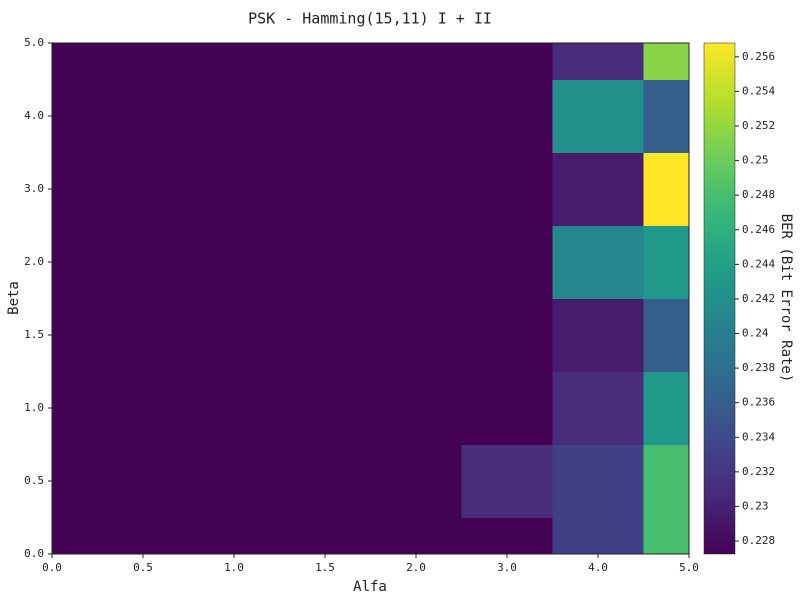  I want to click on x-tick-label: 2.0, so click(416, 567).